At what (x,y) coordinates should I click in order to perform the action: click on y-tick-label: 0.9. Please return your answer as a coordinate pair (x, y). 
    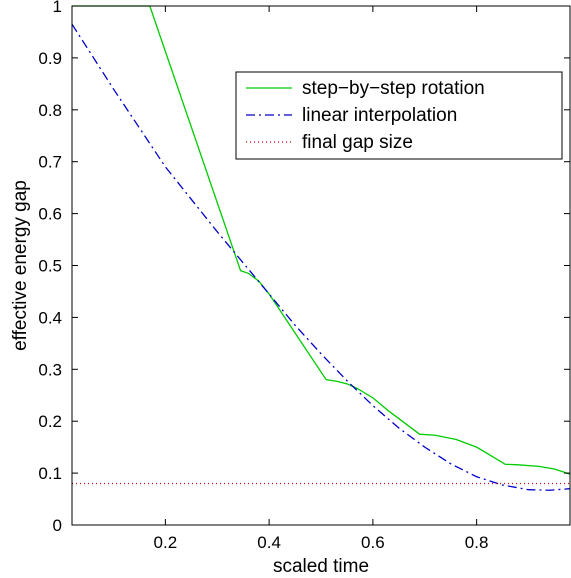
    Looking at the image, I should click on (50, 58).